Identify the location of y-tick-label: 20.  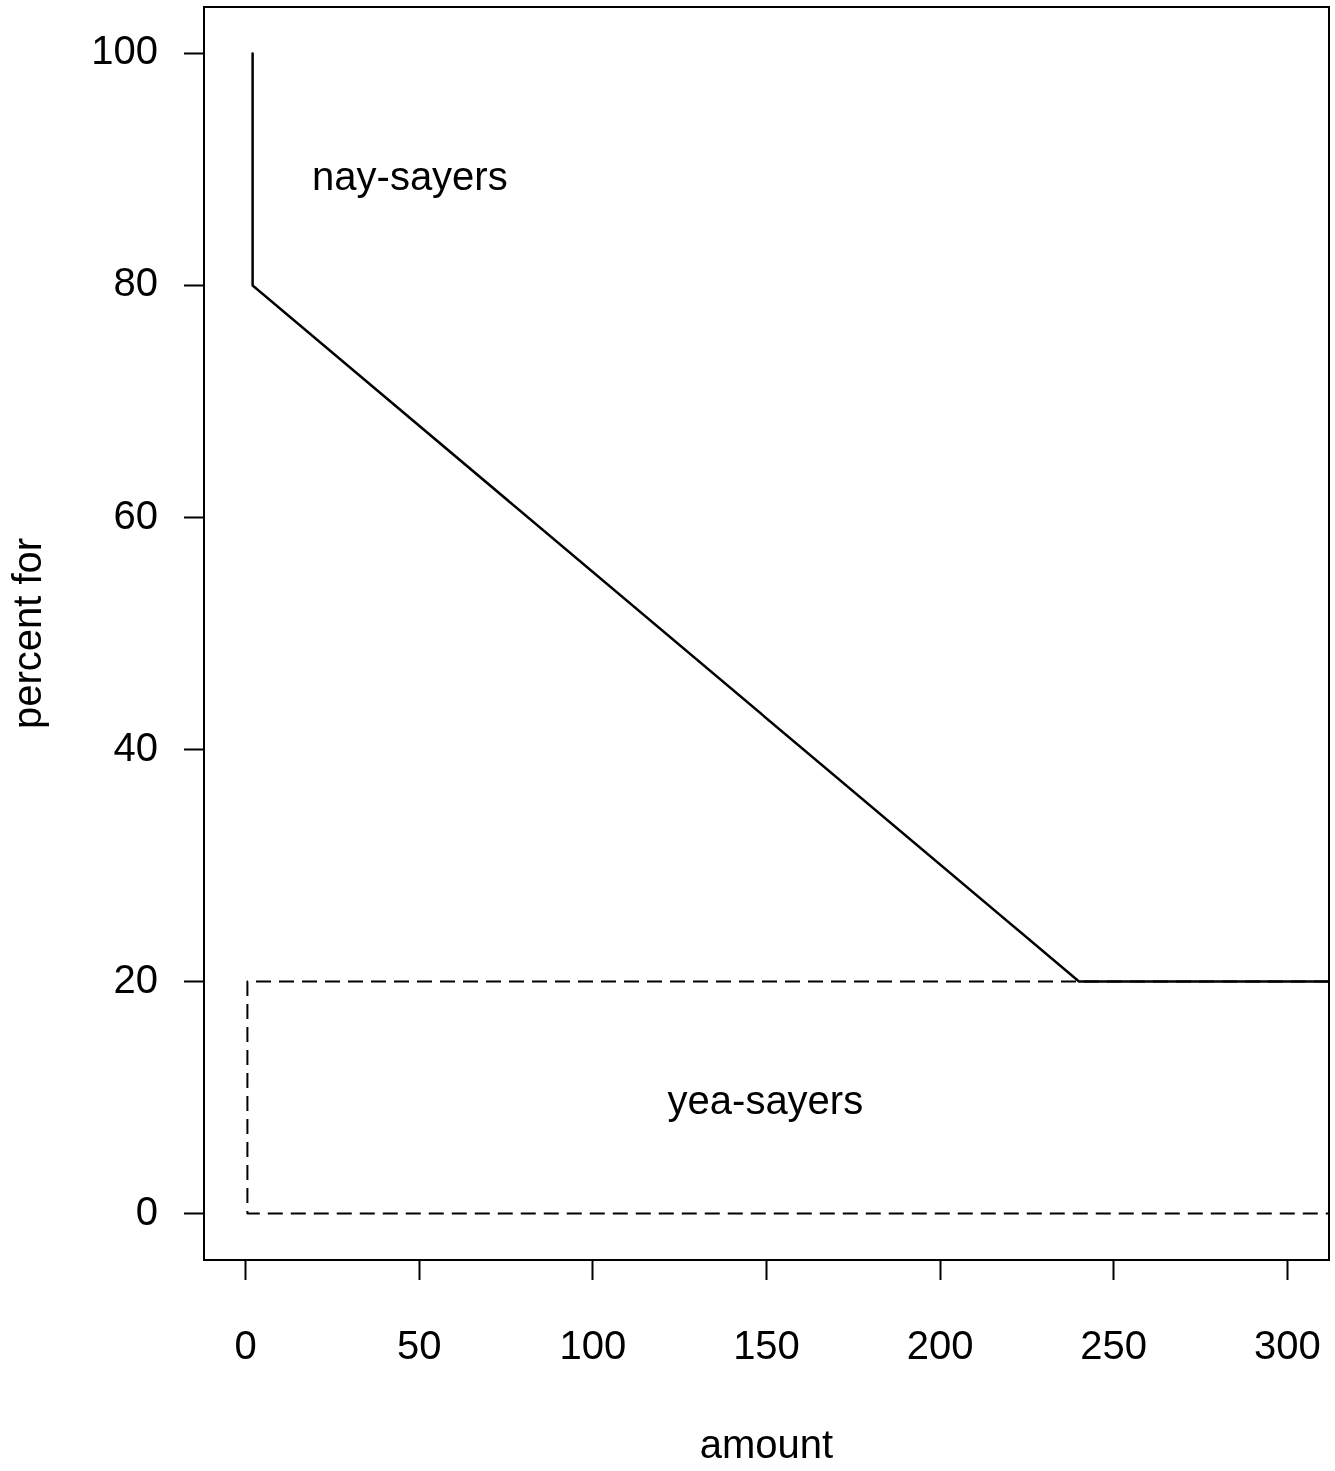
(135, 978).